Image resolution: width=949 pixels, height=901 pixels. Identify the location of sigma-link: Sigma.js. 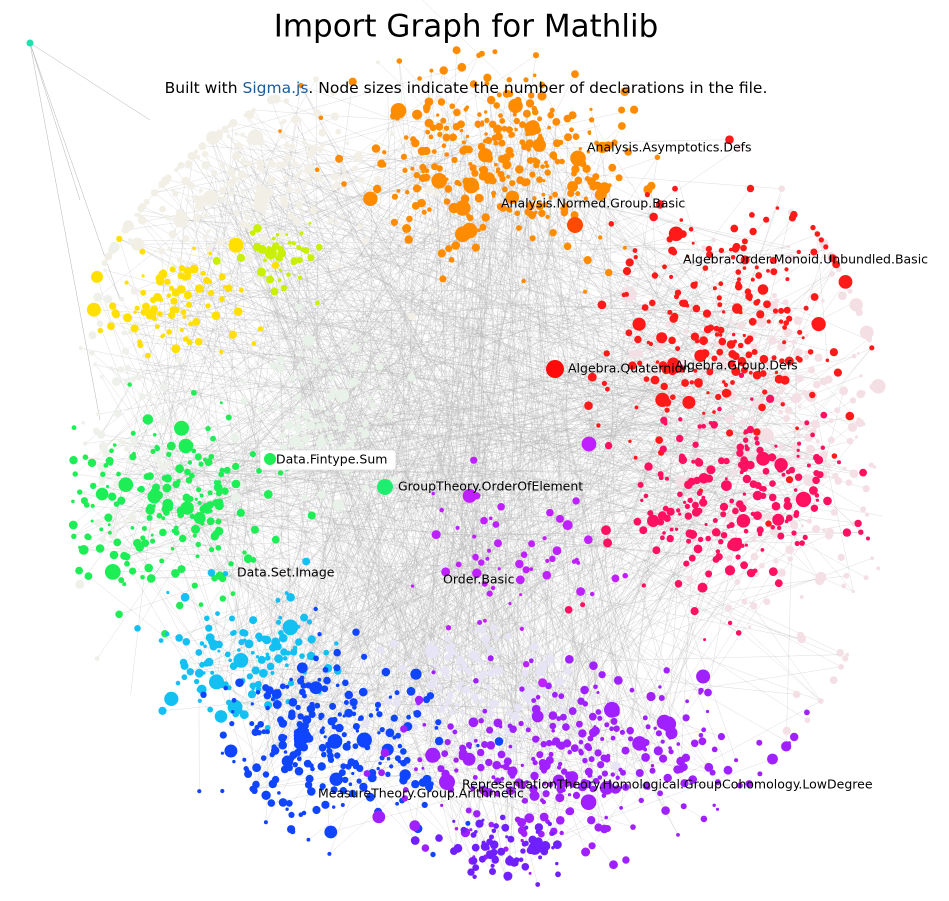
(276, 88).